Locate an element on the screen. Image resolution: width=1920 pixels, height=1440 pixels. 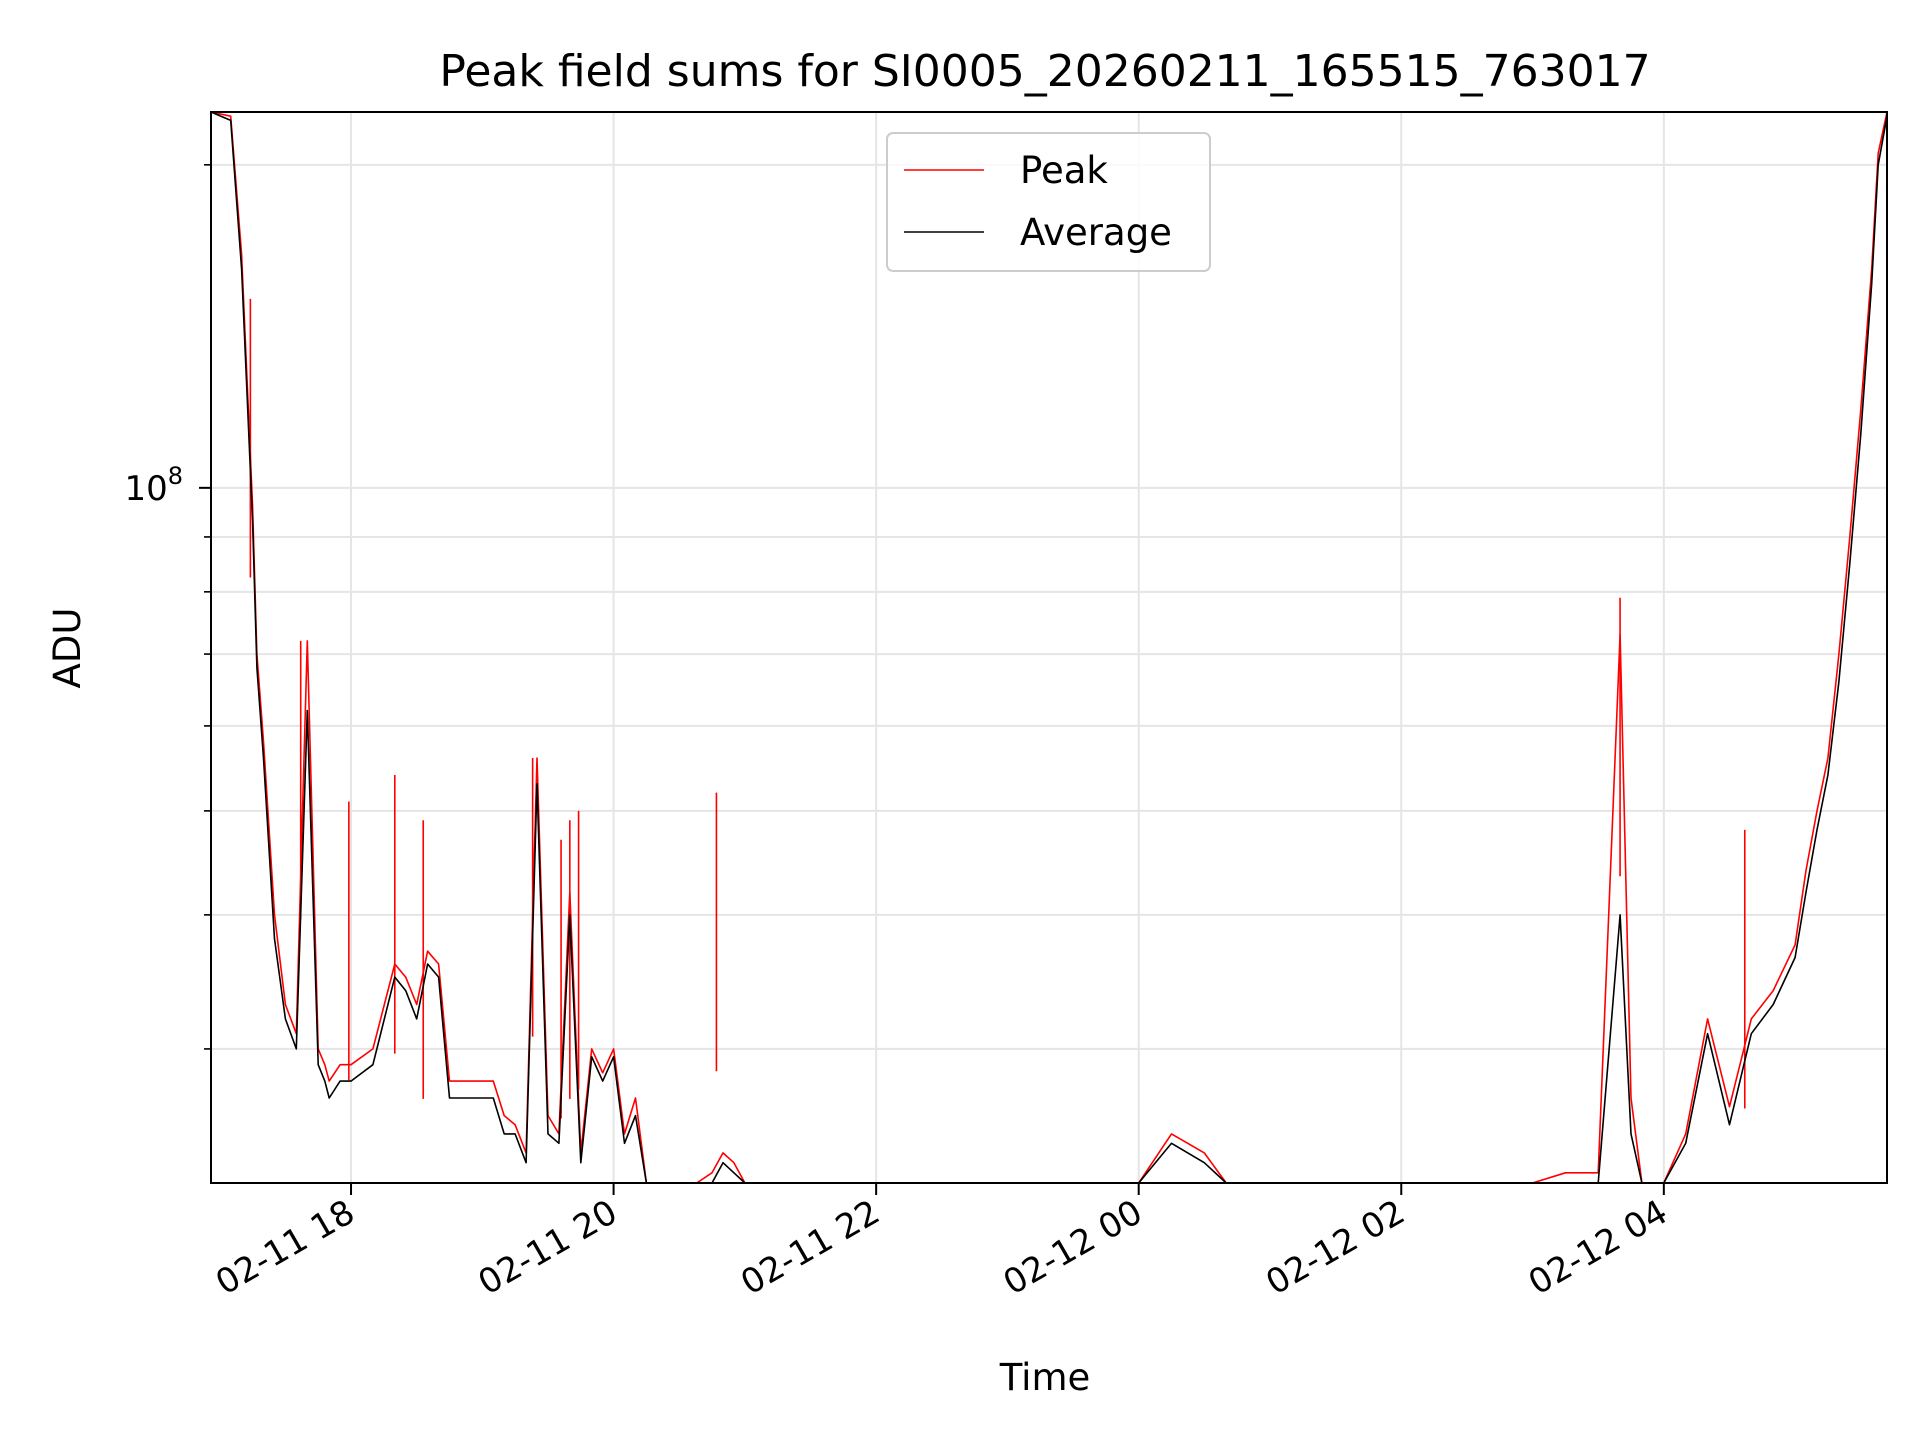
y-axis-label: ADU is located at coordinates (67, 648).